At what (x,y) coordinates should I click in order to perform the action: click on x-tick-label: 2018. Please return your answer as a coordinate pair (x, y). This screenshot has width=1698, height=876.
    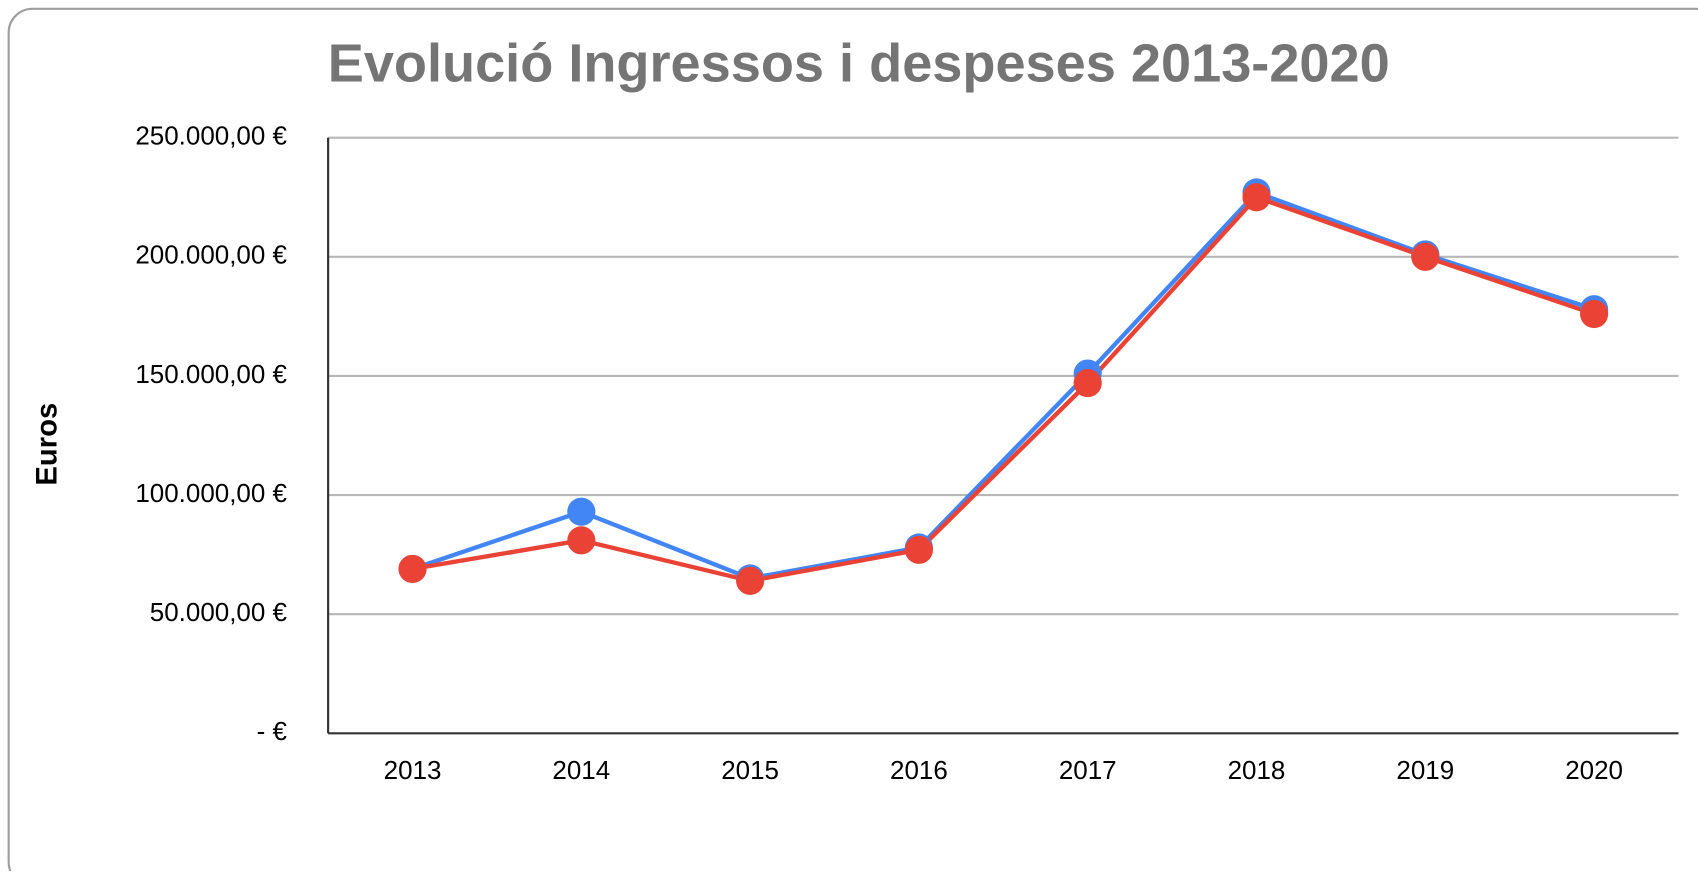
    Looking at the image, I should click on (1257, 770).